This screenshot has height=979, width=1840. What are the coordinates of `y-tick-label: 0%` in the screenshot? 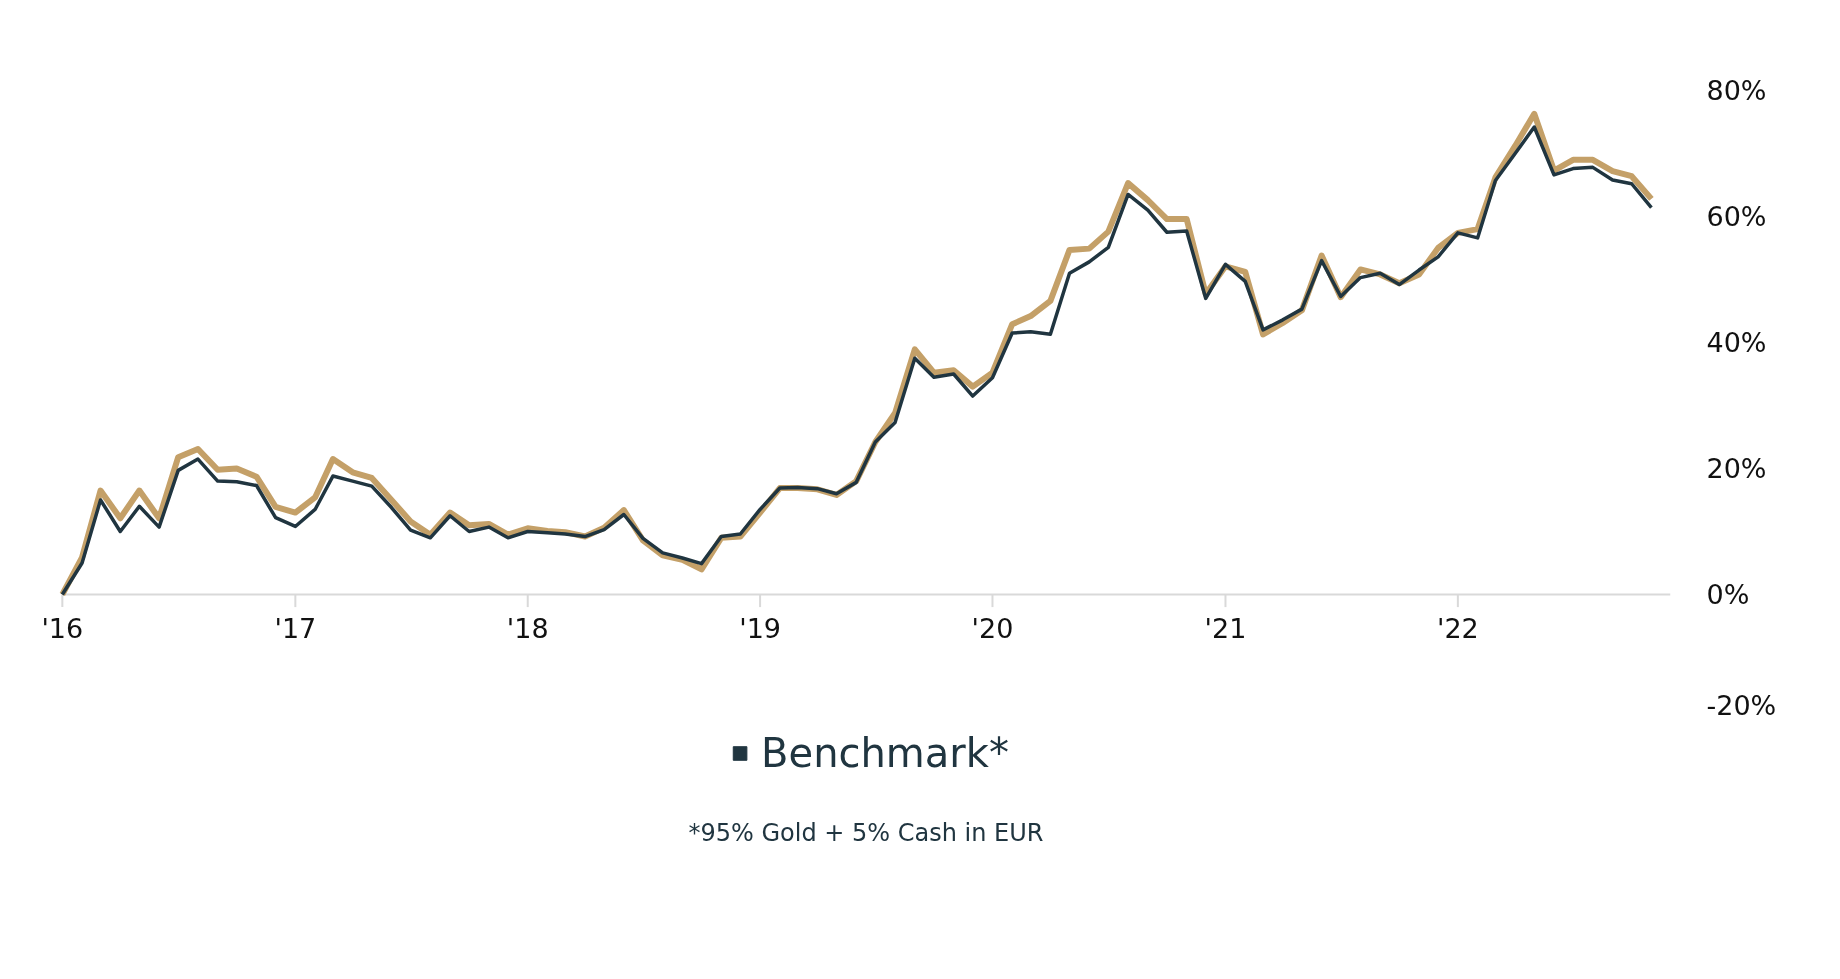 It's located at (1728, 594).